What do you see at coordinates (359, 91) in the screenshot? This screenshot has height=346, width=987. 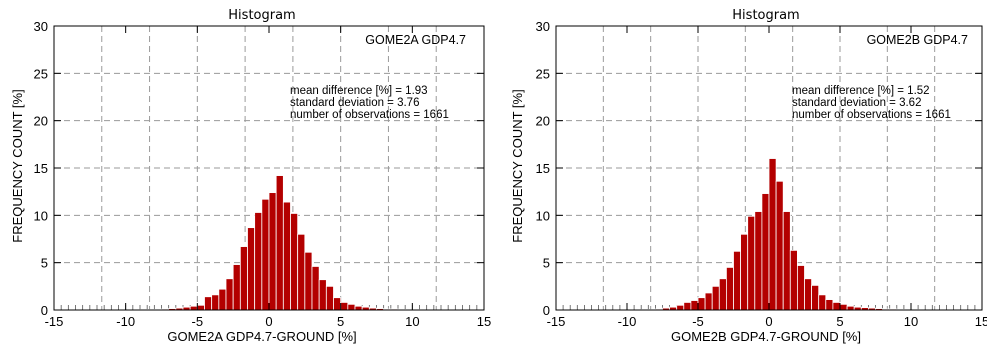 I see `annotation-mean: mean difference [%] = 1.93` at bounding box center [359, 91].